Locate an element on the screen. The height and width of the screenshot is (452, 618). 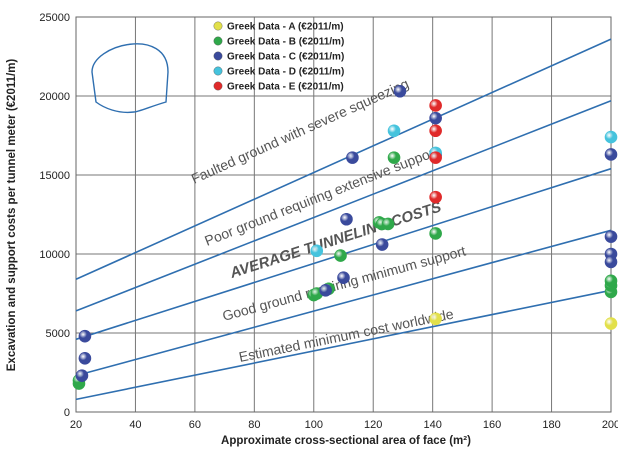
x-tick-label: 120 is located at coordinates (373, 425).